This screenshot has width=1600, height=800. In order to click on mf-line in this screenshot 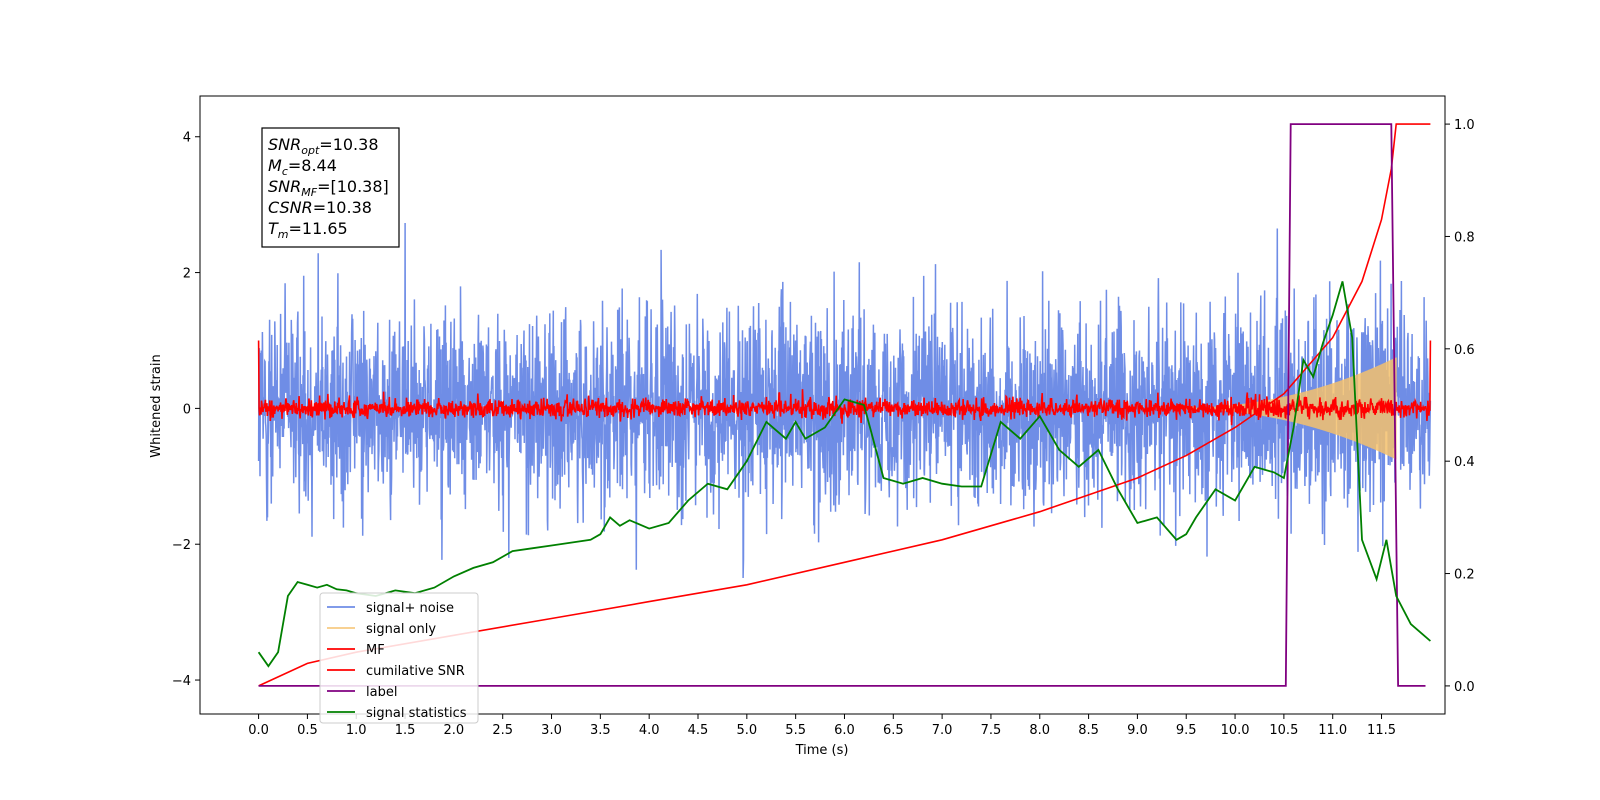, I will do `click(844, 383)`.